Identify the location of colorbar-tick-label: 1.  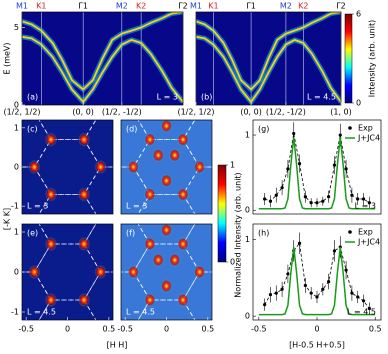
(232, 165).